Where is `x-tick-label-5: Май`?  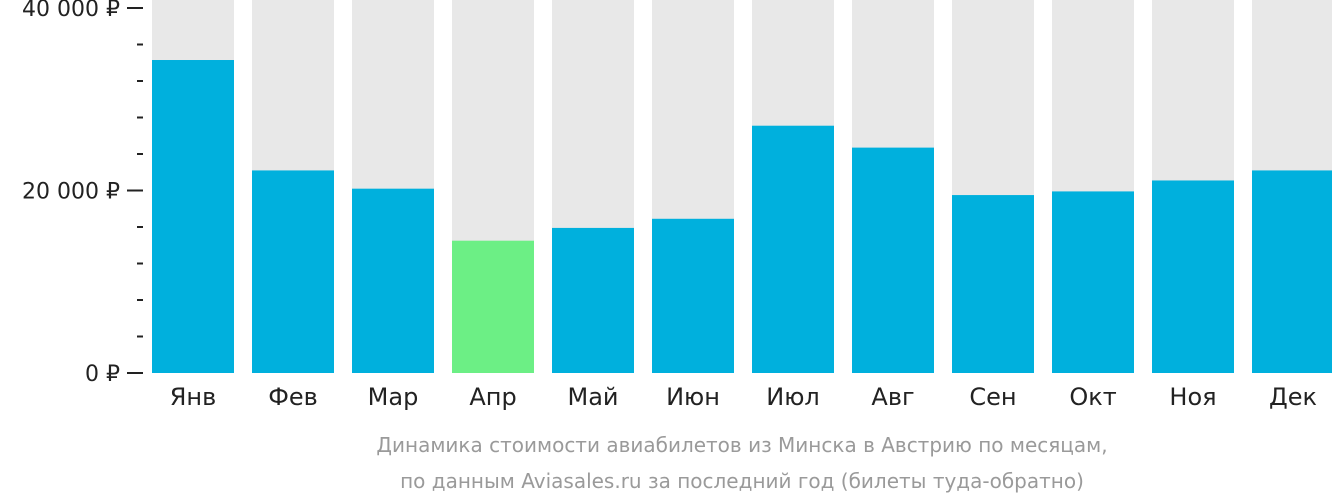
x-tick-label-5: Май is located at coordinates (592, 397).